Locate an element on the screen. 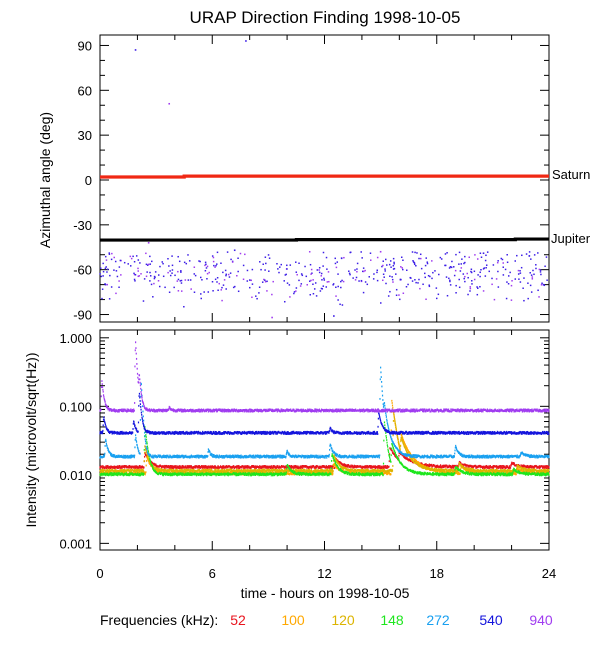 This screenshot has width=600, height=655. intensity-tick-label: 0.100 is located at coordinates (75, 406).